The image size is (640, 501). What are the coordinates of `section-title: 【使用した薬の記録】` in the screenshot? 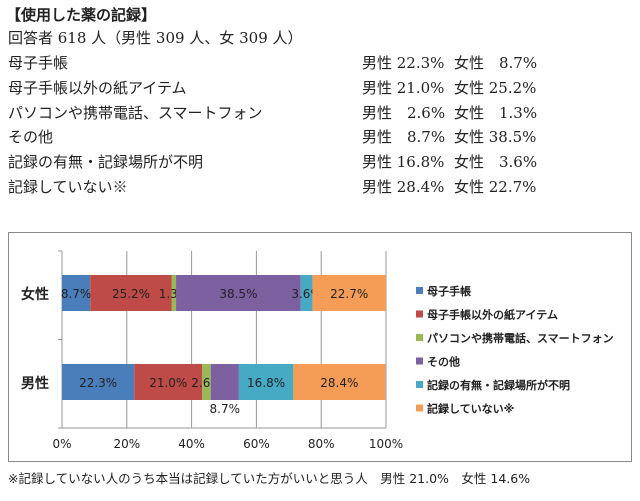 It's located at (81, 15).